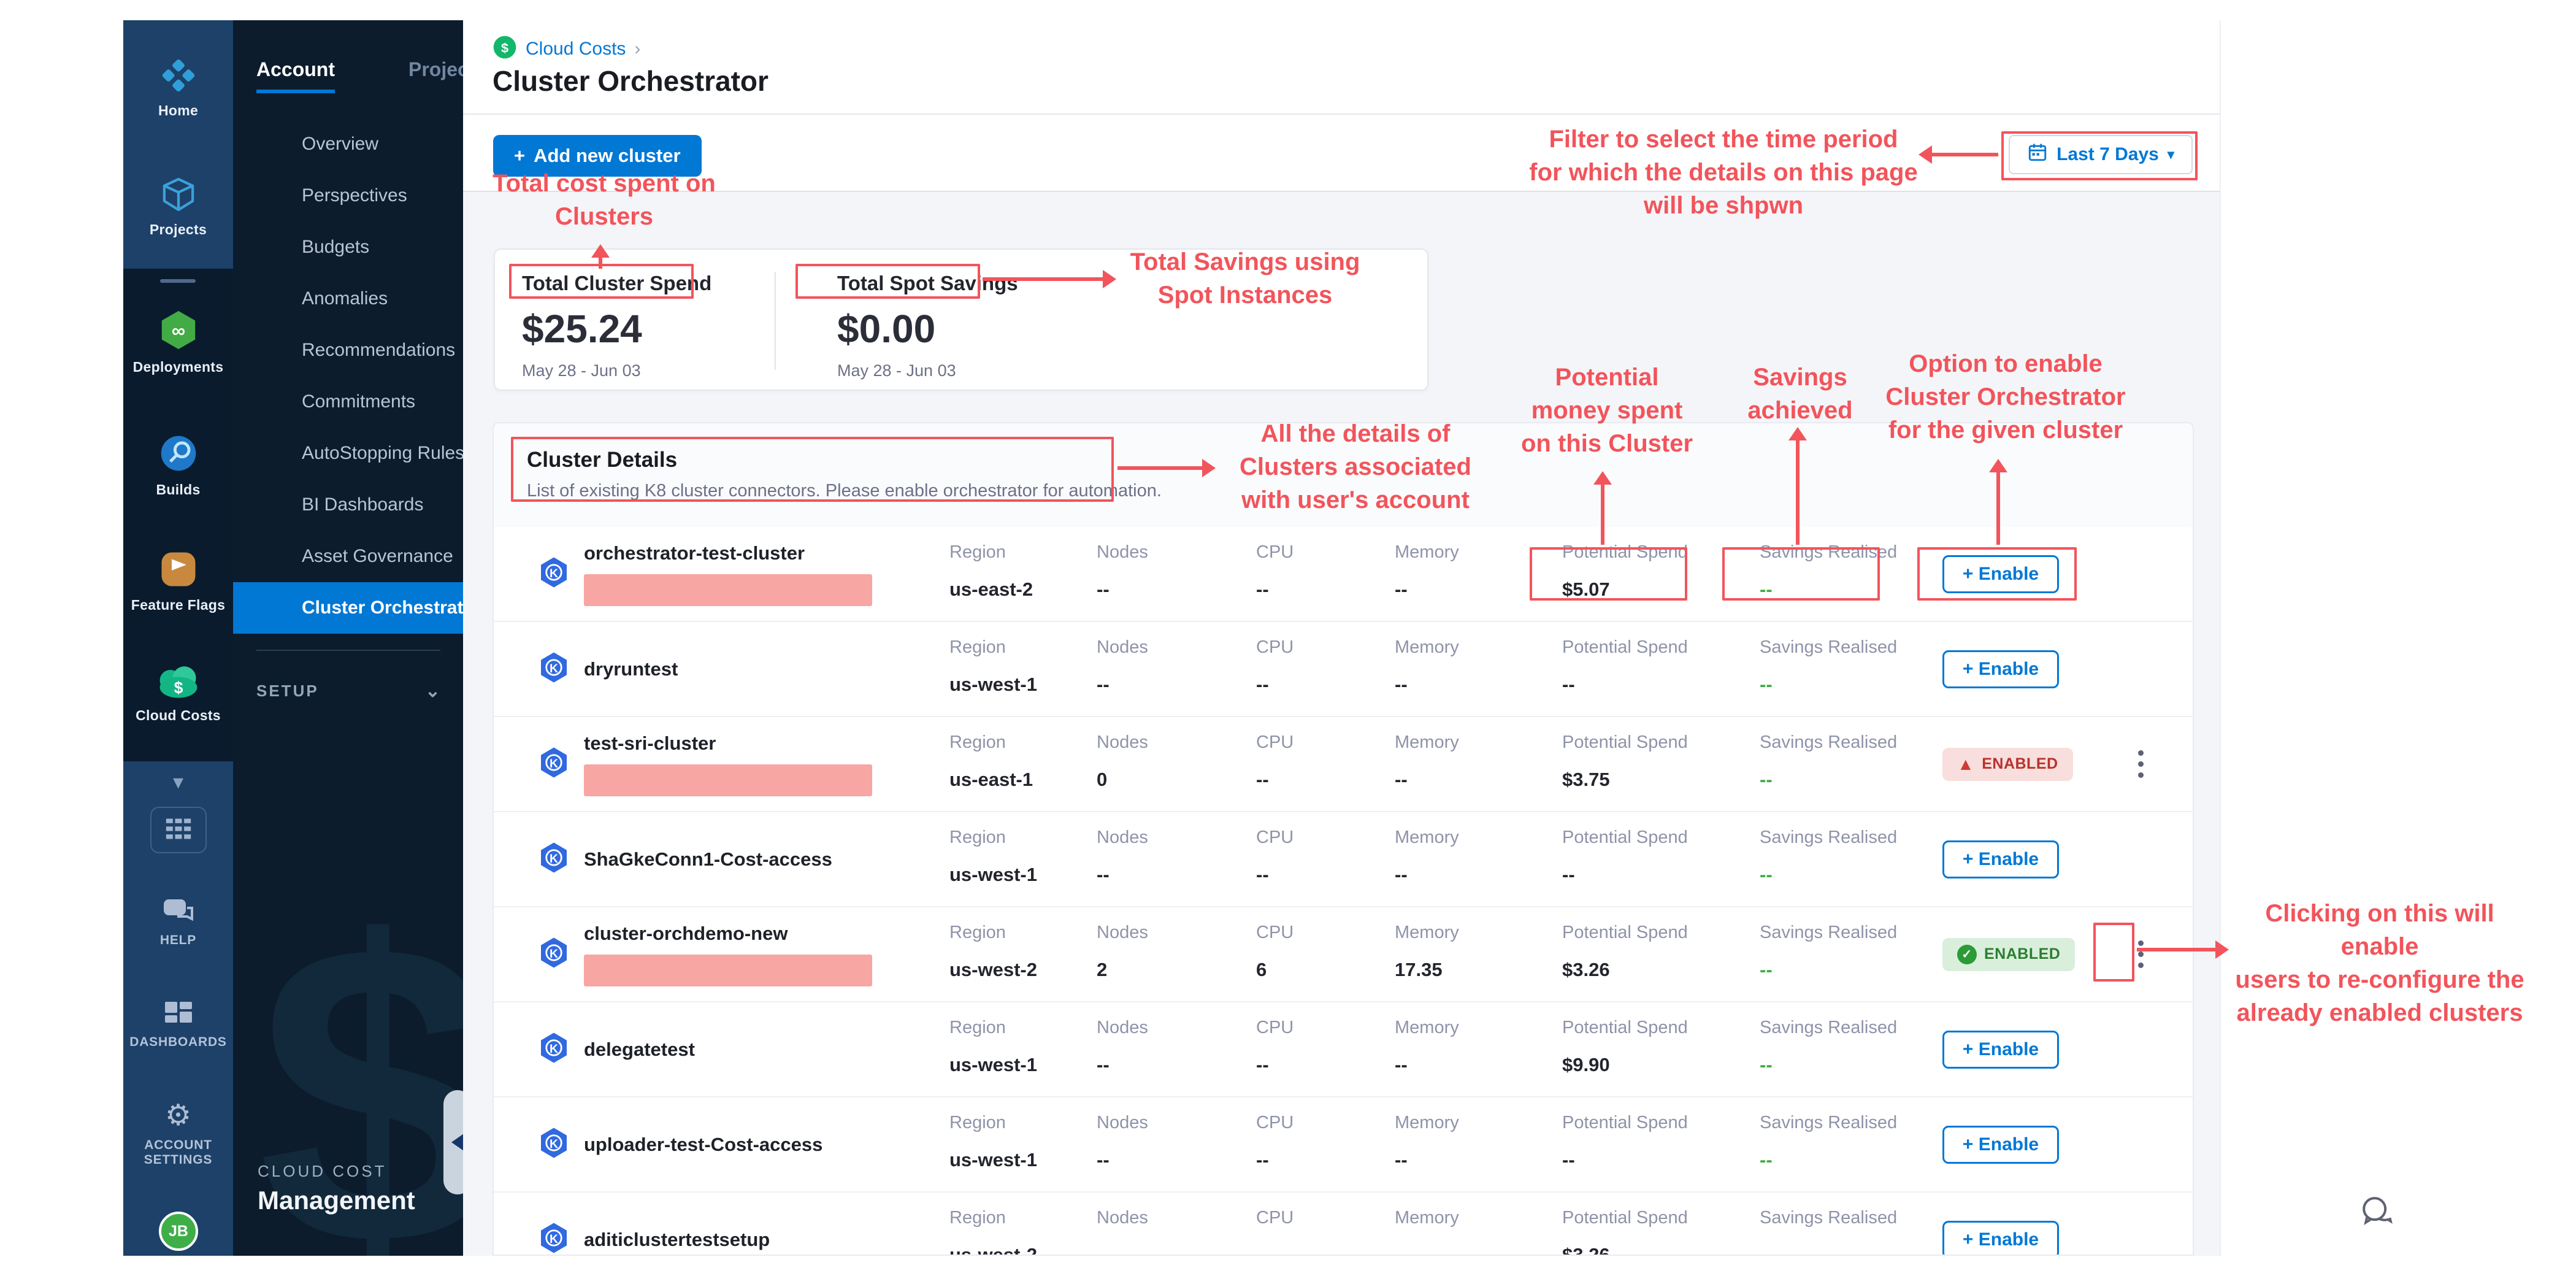  I want to click on module-picker-button, so click(178, 830).